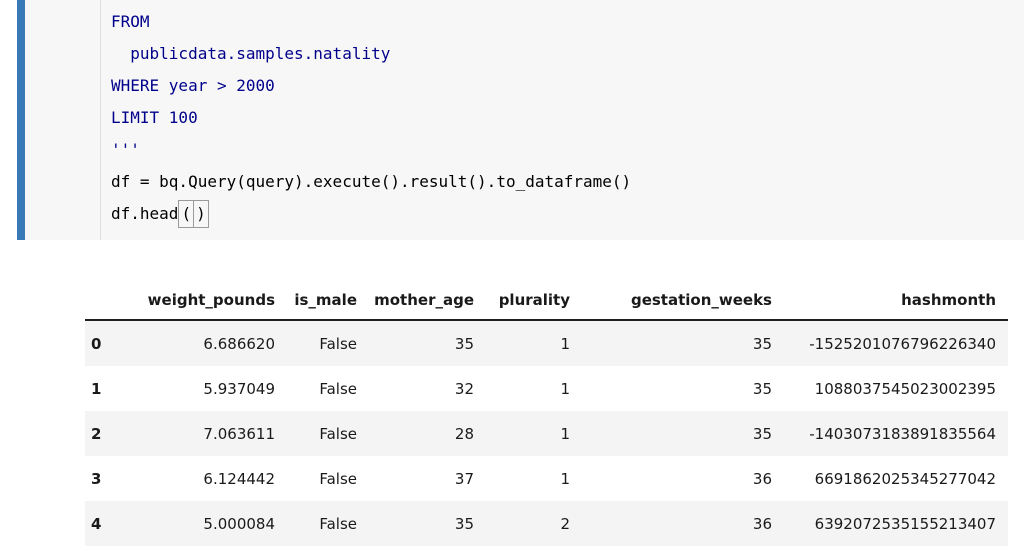  What do you see at coordinates (415, 301) in the screenshot?
I see `header-mother-age: mother_age` at bounding box center [415, 301].